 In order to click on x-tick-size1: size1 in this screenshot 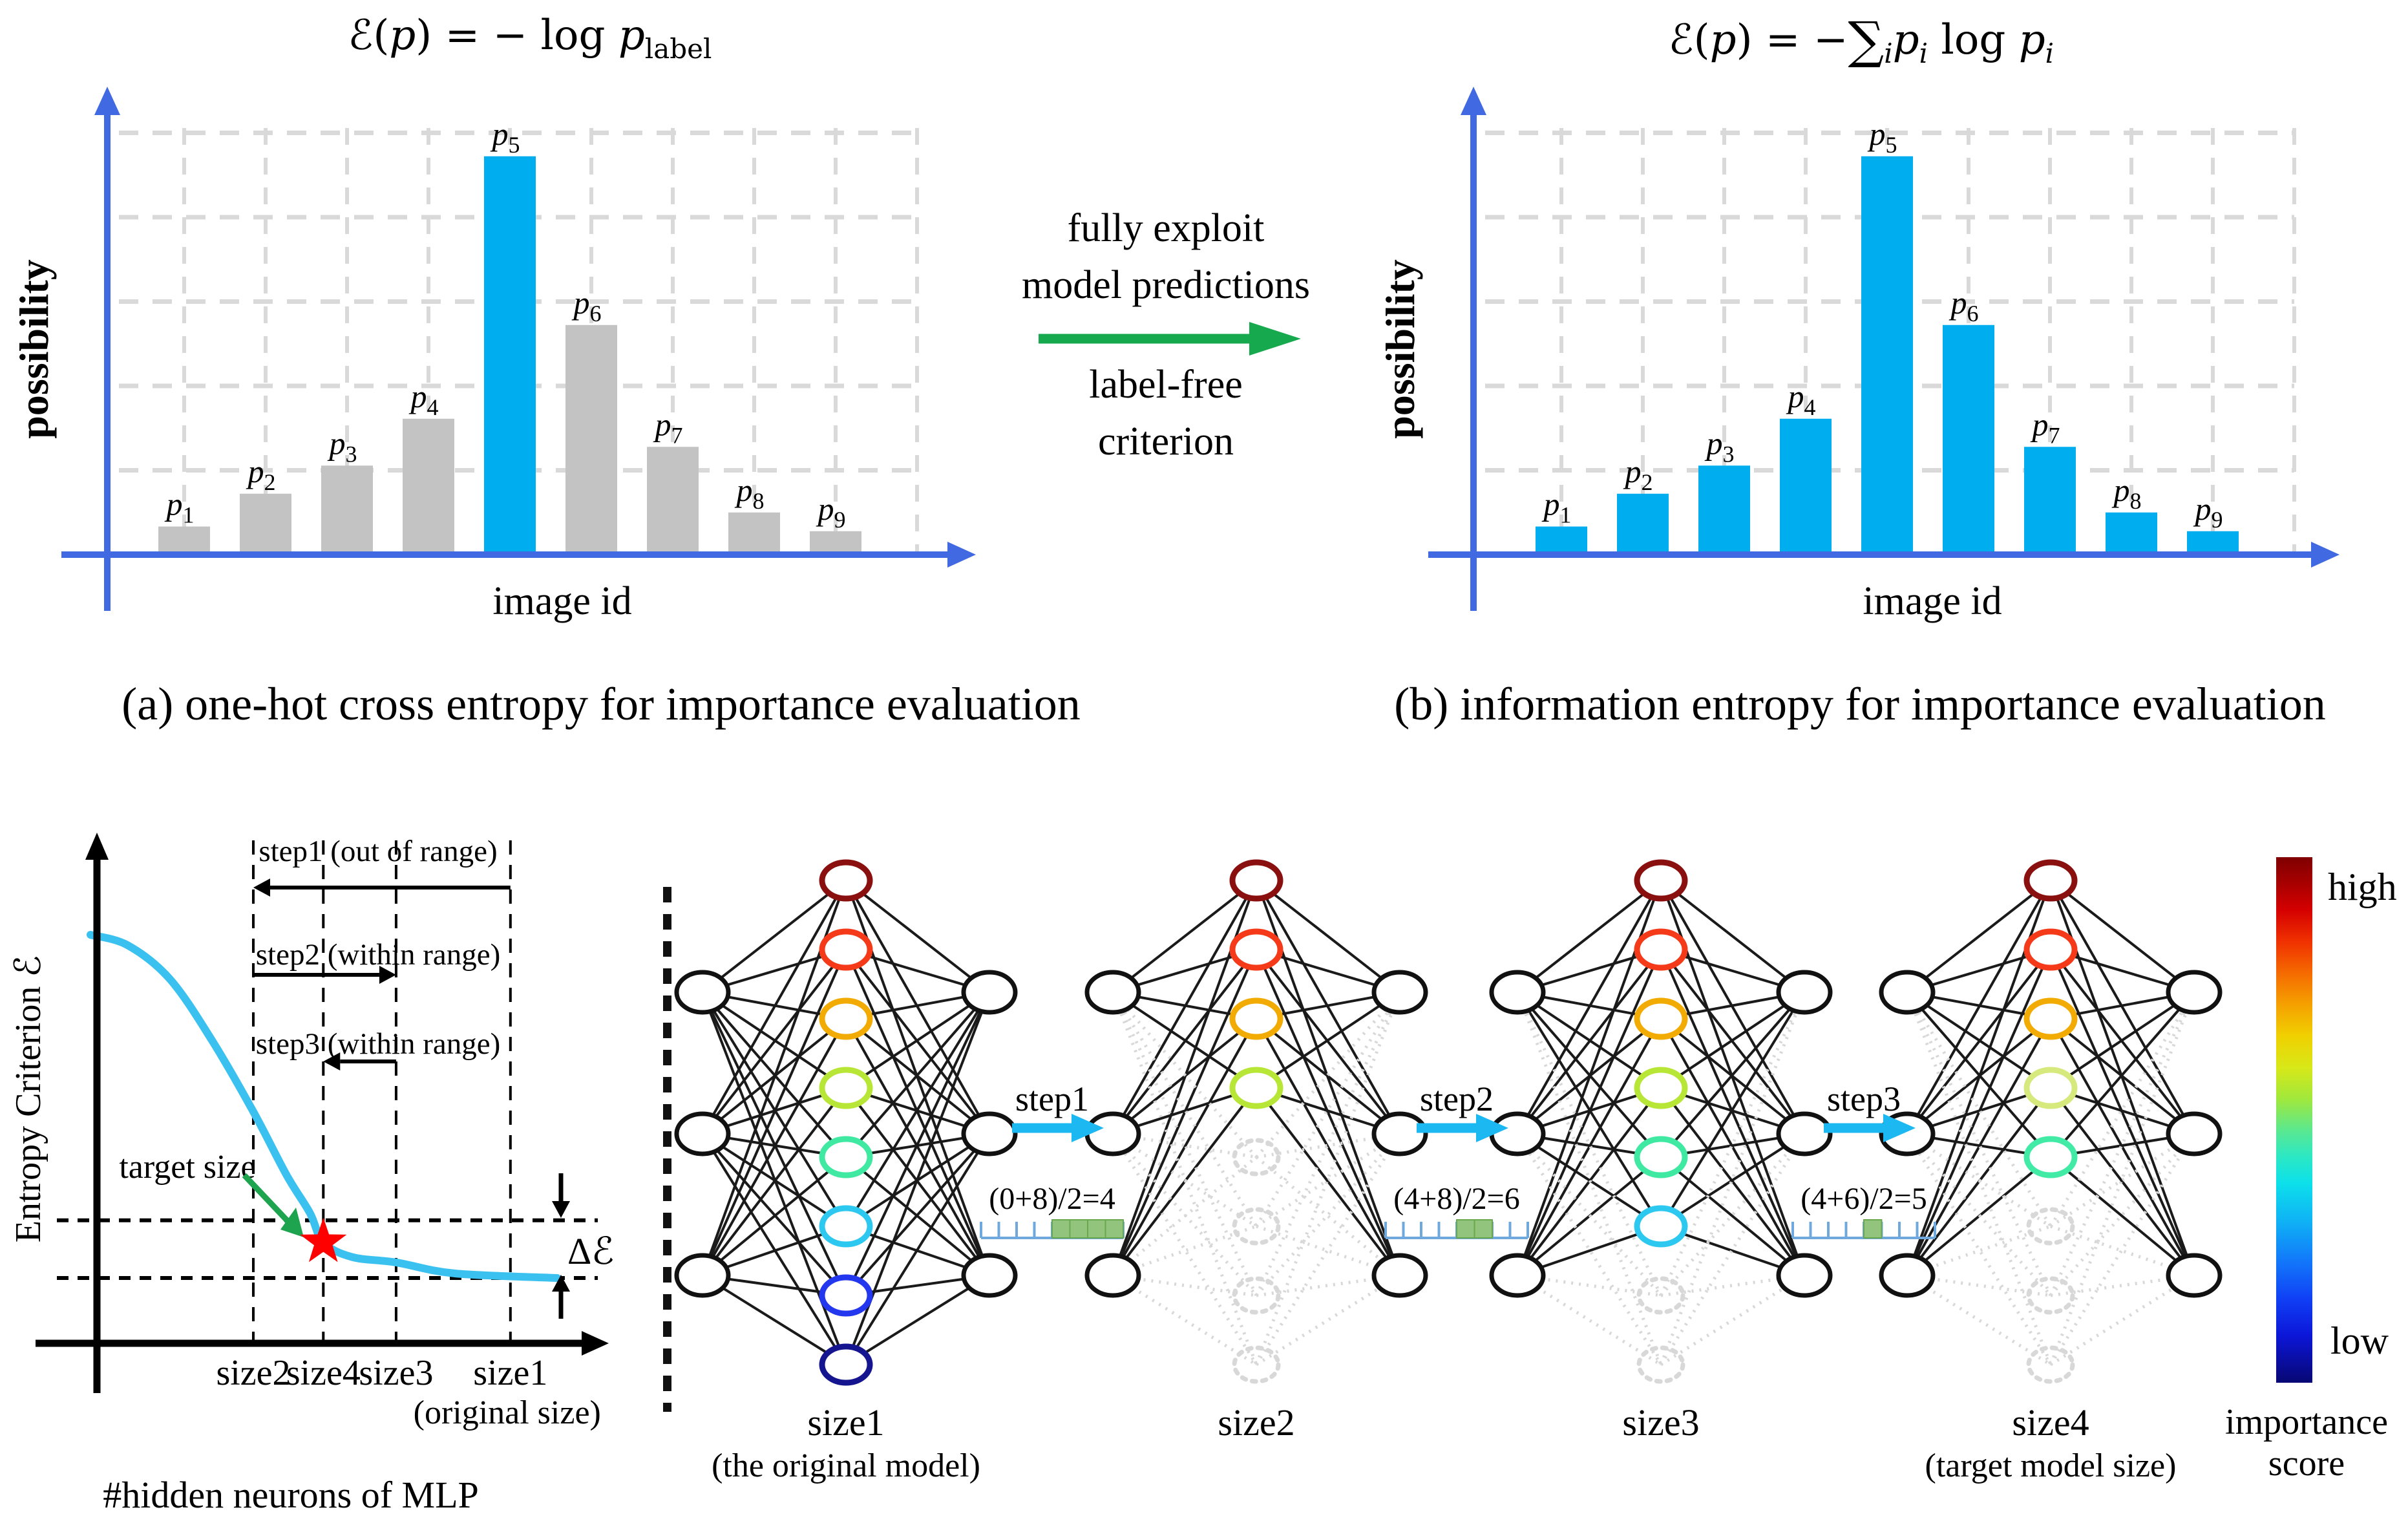, I will do `click(510, 1373)`.